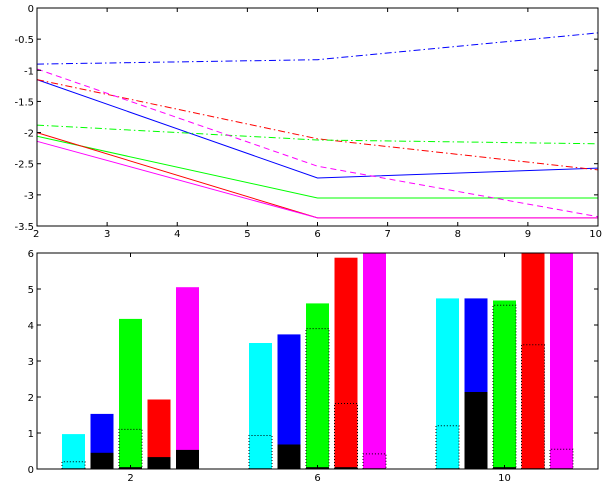  Describe the element at coordinates (387, 234) in the screenshot. I see `x-tick-label: 7` at that location.